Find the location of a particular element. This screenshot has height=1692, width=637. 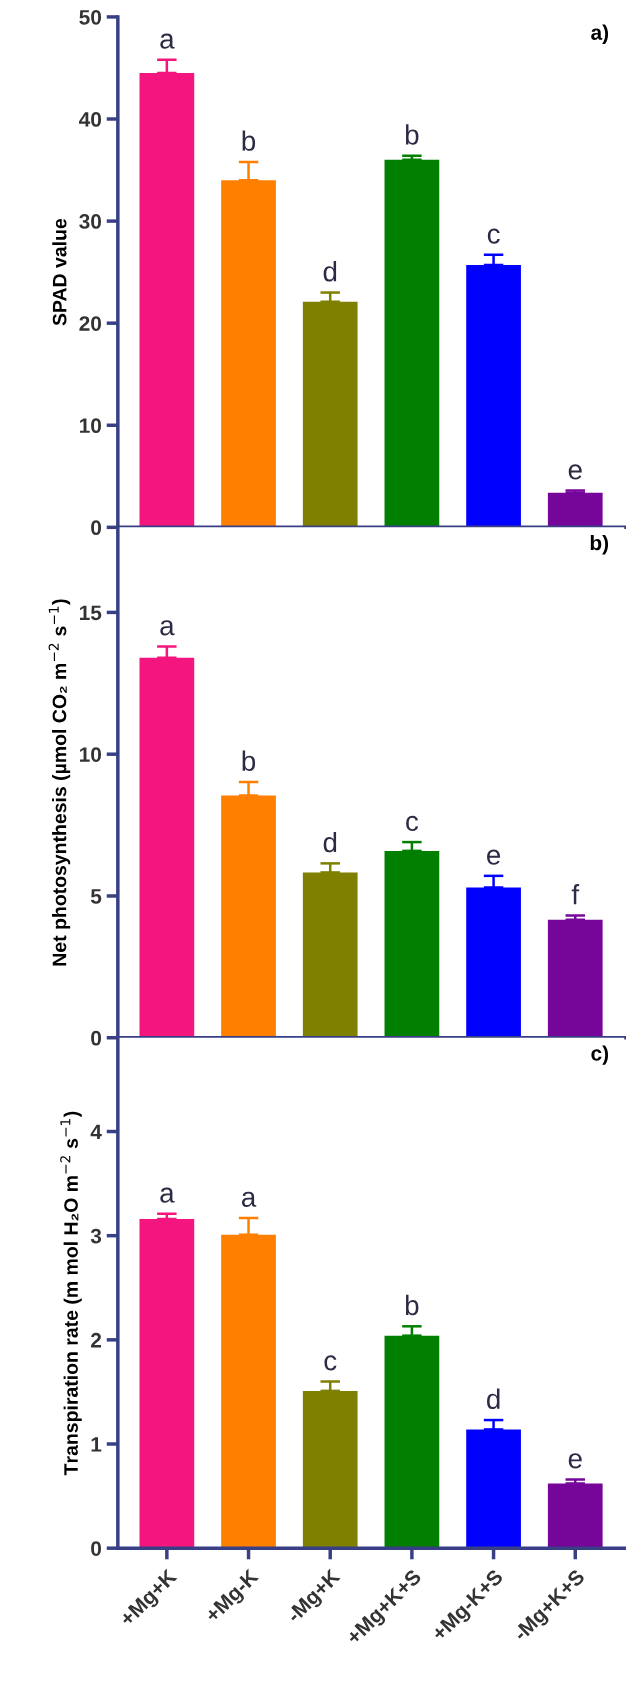

y-tick-label: 3 is located at coordinates (96, 1236).